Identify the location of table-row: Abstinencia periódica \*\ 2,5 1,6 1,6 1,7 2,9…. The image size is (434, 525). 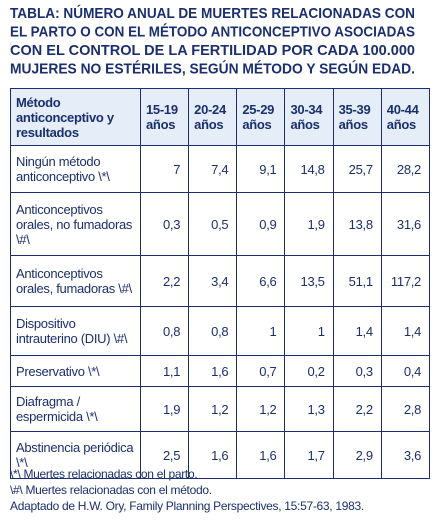
(220, 455).